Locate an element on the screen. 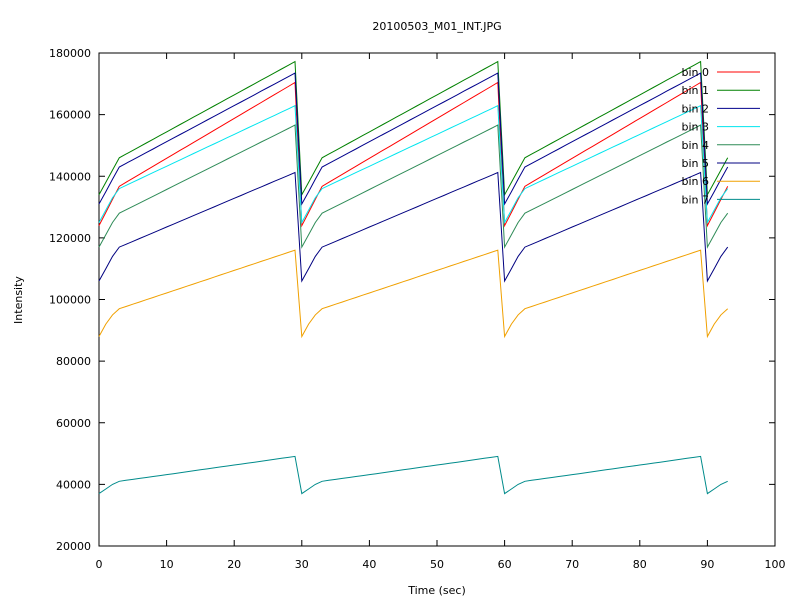 This screenshot has width=800, height=604. x-tick-label: 0 is located at coordinates (99, 564).